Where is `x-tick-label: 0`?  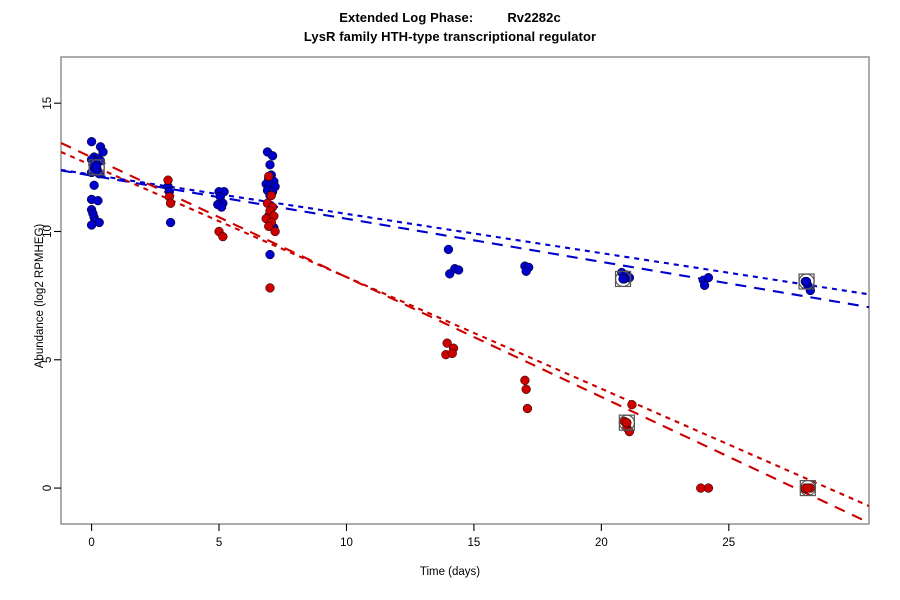 x-tick-label: 0 is located at coordinates (91, 543).